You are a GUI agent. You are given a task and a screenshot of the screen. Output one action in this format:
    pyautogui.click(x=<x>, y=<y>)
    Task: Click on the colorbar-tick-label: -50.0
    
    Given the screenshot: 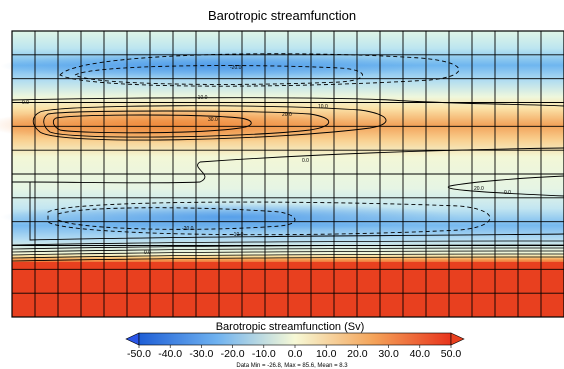 What is the action you would take?
    pyautogui.click(x=139, y=354)
    